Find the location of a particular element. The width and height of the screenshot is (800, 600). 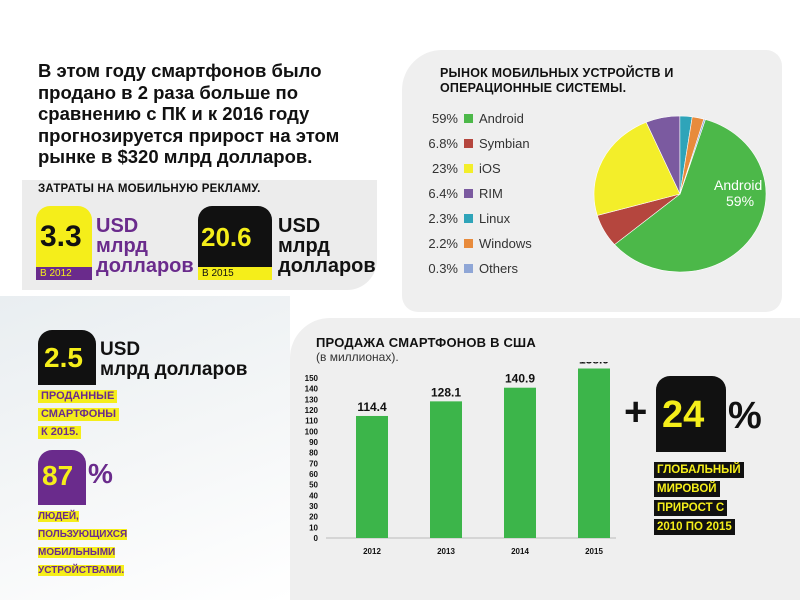

legend-name: Symbian is located at coordinates (504, 143).